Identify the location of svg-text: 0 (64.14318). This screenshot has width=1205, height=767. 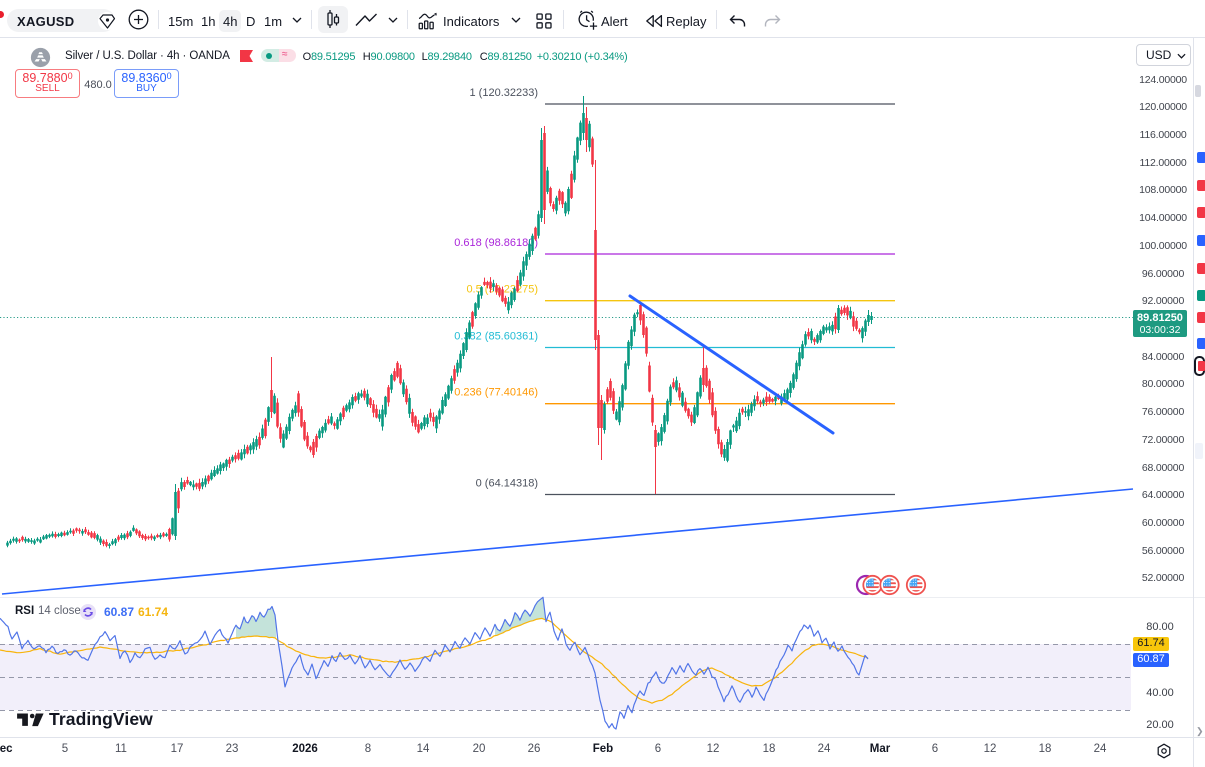
(507, 484).